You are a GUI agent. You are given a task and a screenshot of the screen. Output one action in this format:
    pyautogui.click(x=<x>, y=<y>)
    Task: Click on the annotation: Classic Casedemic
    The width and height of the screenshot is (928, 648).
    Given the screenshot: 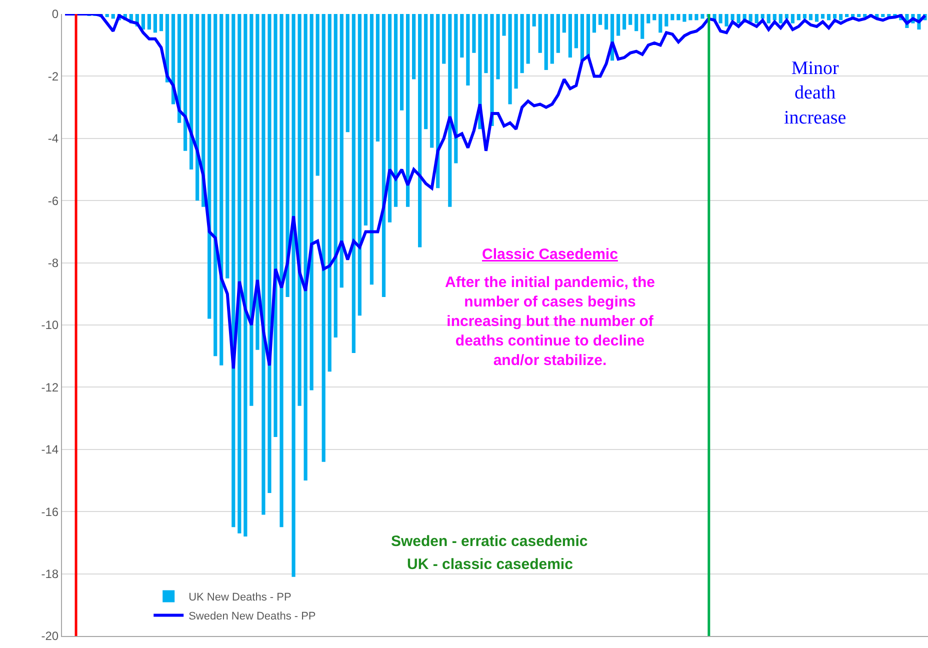 What is the action you would take?
    pyautogui.click(x=550, y=254)
    